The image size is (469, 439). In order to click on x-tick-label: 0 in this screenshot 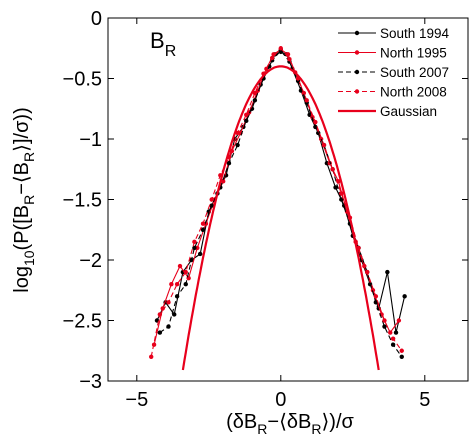, I will do `click(280, 400)`.